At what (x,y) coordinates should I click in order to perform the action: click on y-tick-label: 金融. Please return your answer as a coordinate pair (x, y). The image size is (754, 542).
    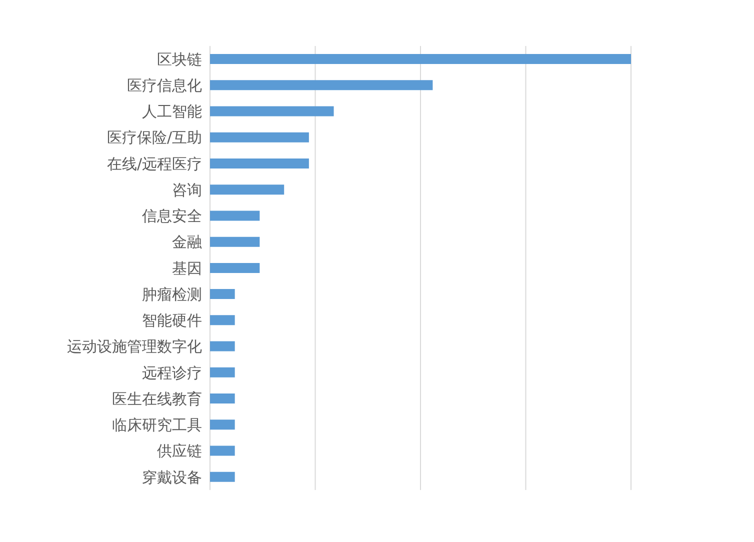
    Looking at the image, I should click on (187, 242).